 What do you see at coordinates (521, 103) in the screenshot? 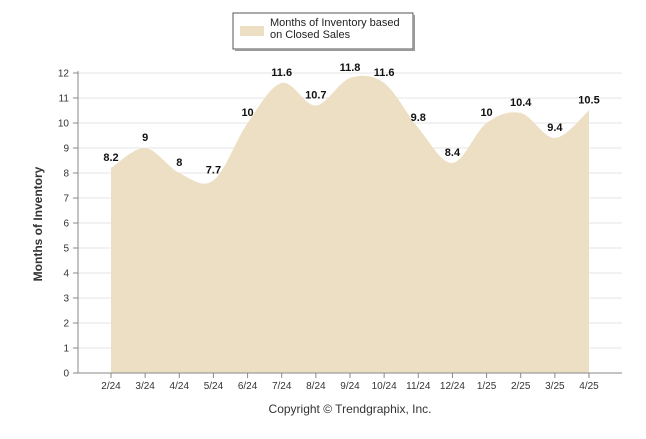
I see `data-label: 10.4` at bounding box center [521, 103].